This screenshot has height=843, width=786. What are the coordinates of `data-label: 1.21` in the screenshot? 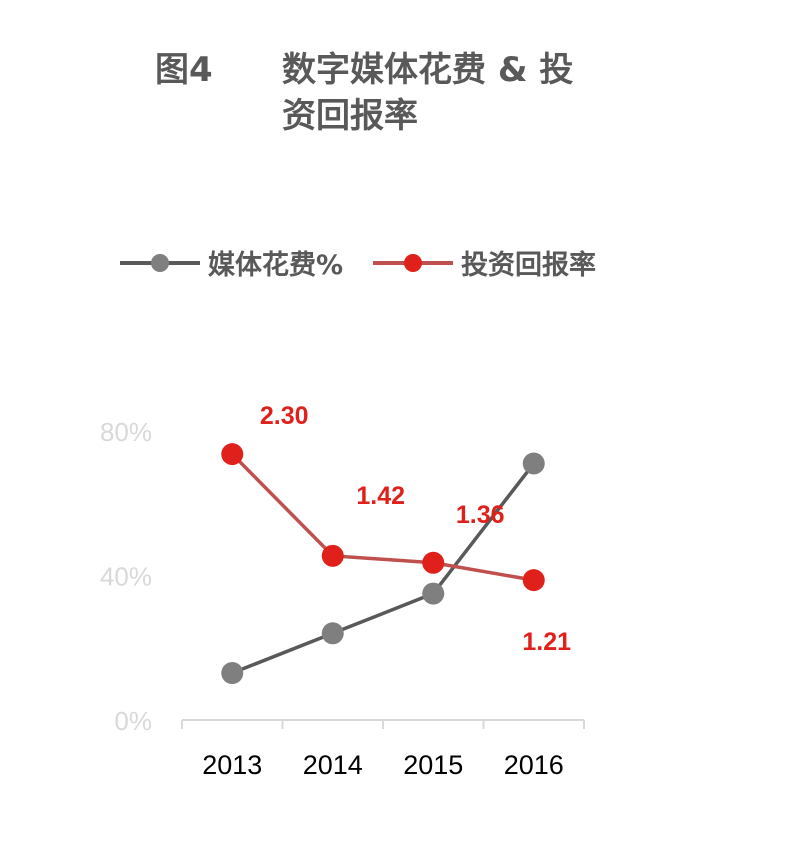 It's located at (546, 642).